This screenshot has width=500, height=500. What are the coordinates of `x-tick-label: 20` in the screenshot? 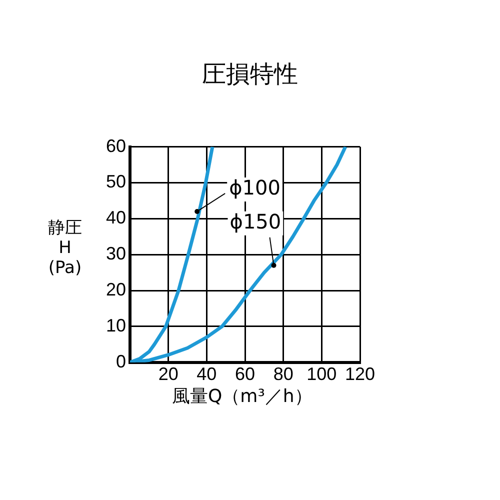 It's located at (168, 374).